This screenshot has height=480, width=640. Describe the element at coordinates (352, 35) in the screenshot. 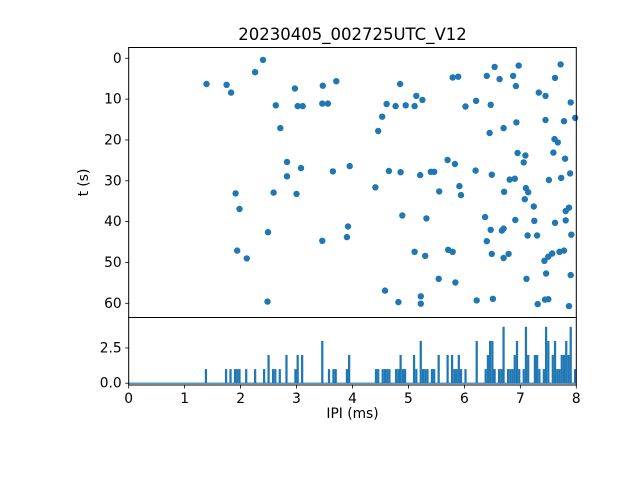

I see `chart-title: 20230405_002725UTC_V12` at that location.